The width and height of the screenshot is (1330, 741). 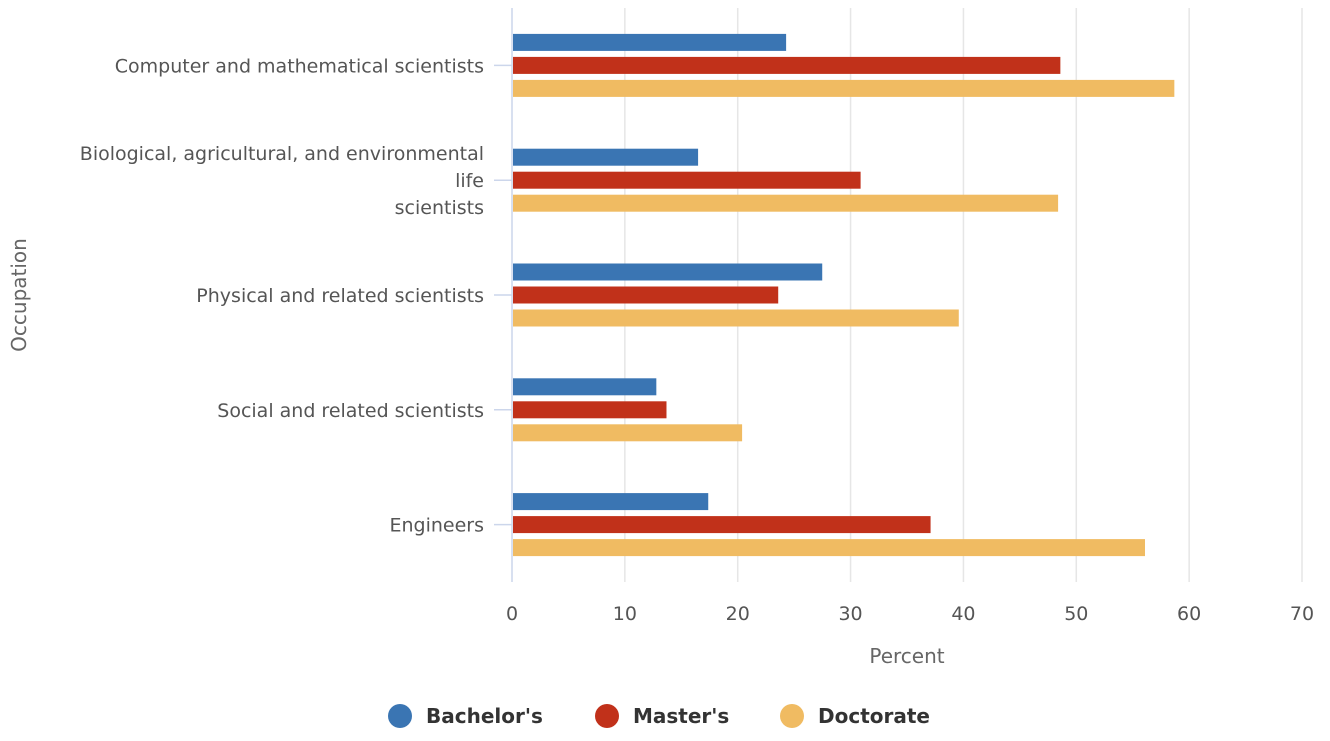 I want to click on category-label: Social and related scientists, so click(x=350, y=411).